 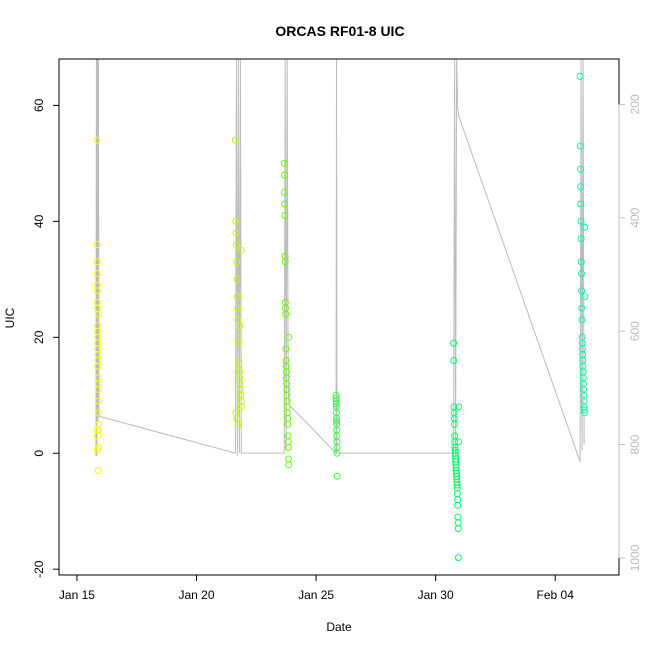 I want to click on y-tick-label: 0, so click(x=39, y=453).